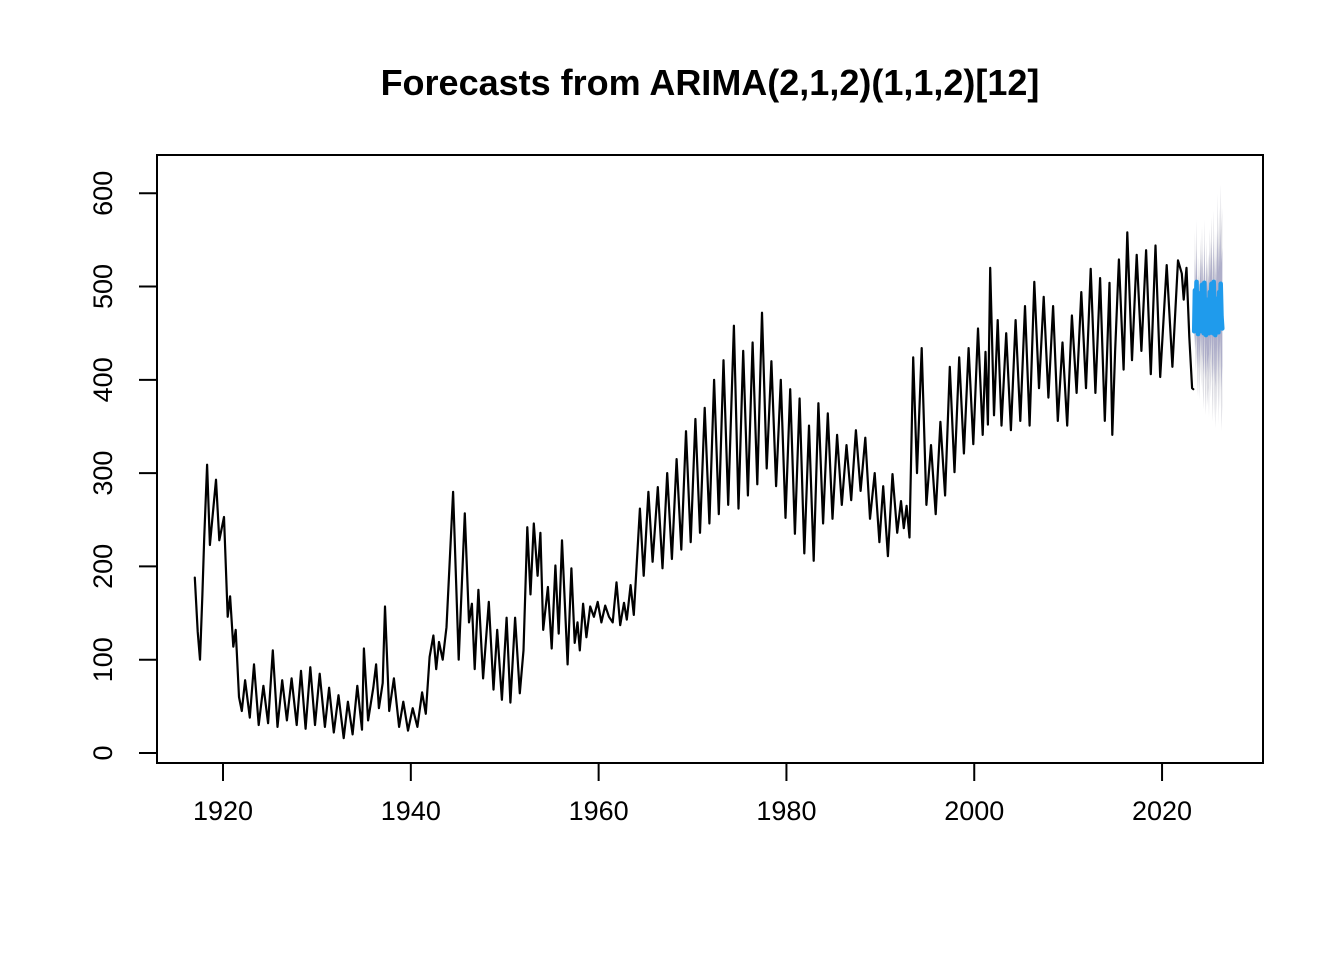 This screenshot has height=960, width=1344. What do you see at coordinates (103, 752) in the screenshot?
I see `y-axis-tick-label: 0` at bounding box center [103, 752].